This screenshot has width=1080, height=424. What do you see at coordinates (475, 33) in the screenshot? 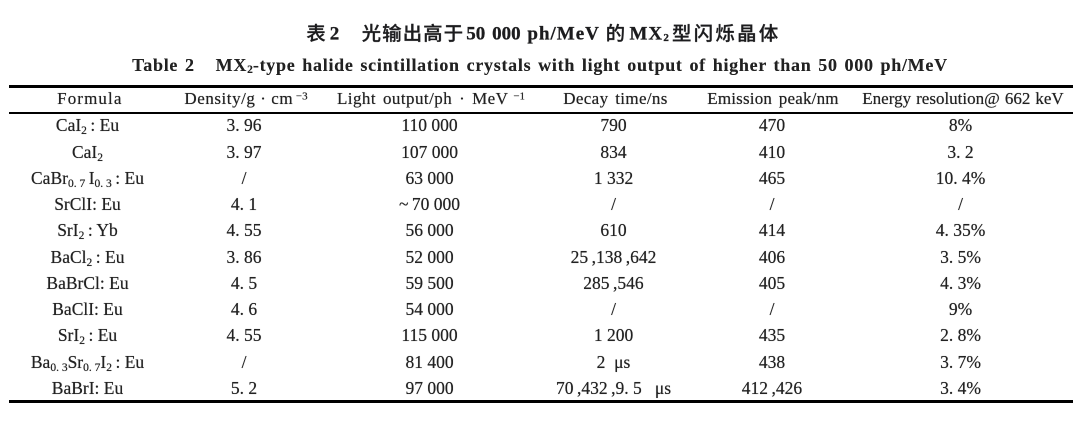
I see `svg-text: 50` at bounding box center [475, 33].